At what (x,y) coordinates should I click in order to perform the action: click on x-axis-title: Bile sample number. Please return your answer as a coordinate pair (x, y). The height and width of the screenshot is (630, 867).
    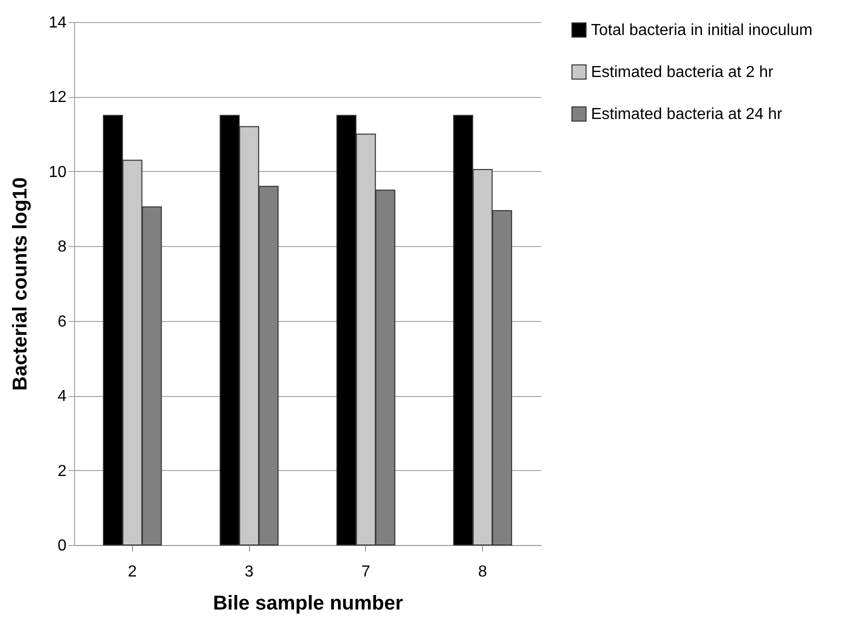
    Looking at the image, I should click on (308, 603).